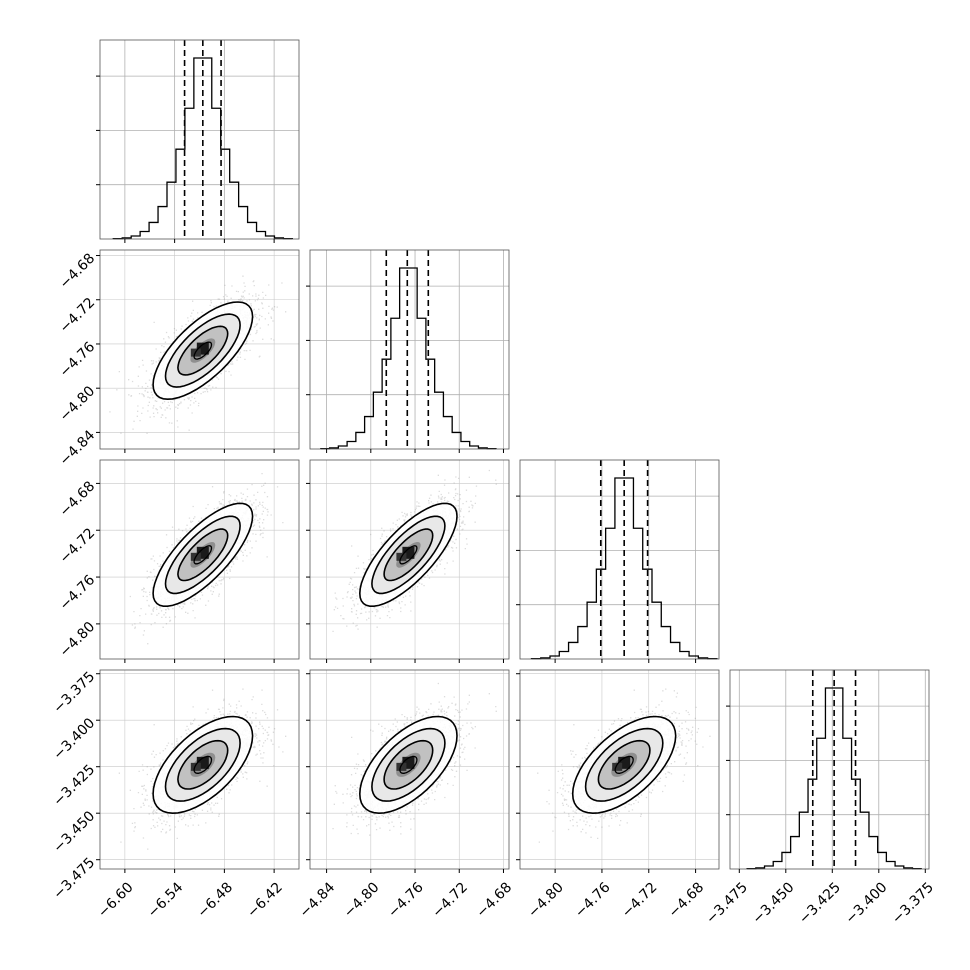 Image resolution: width=970 pixels, height=970 pixels. I want to click on x-tick-label: −6.54, so click(166, 900).